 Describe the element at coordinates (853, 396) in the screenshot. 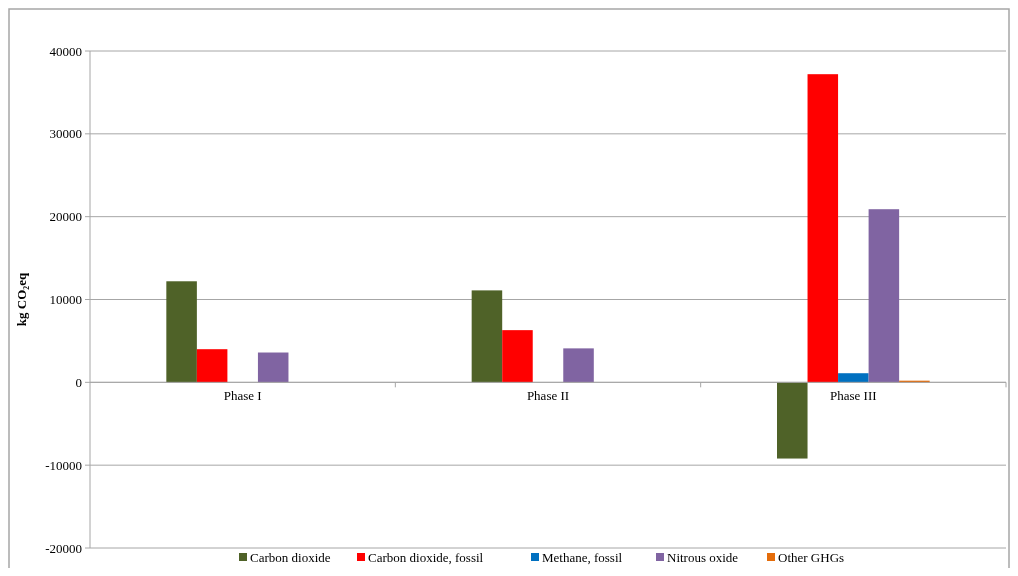

I see `x-tick-label: Phase III` at that location.